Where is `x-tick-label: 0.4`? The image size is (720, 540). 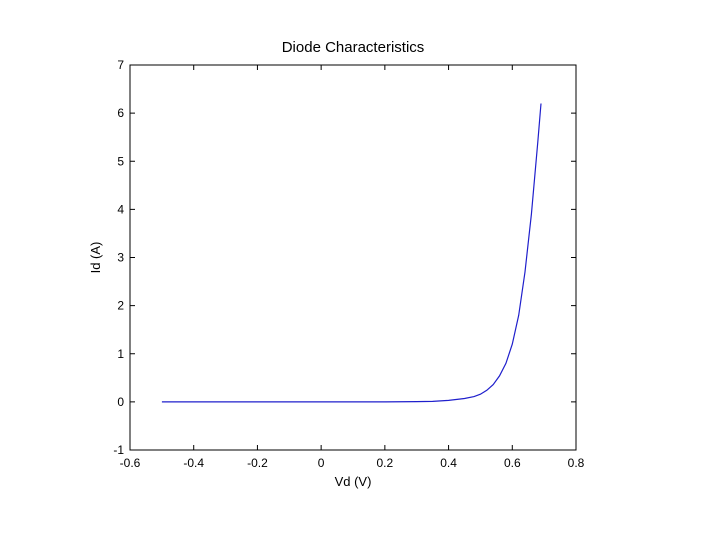
x-tick-label: 0.4 is located at coordinates (448, 463).